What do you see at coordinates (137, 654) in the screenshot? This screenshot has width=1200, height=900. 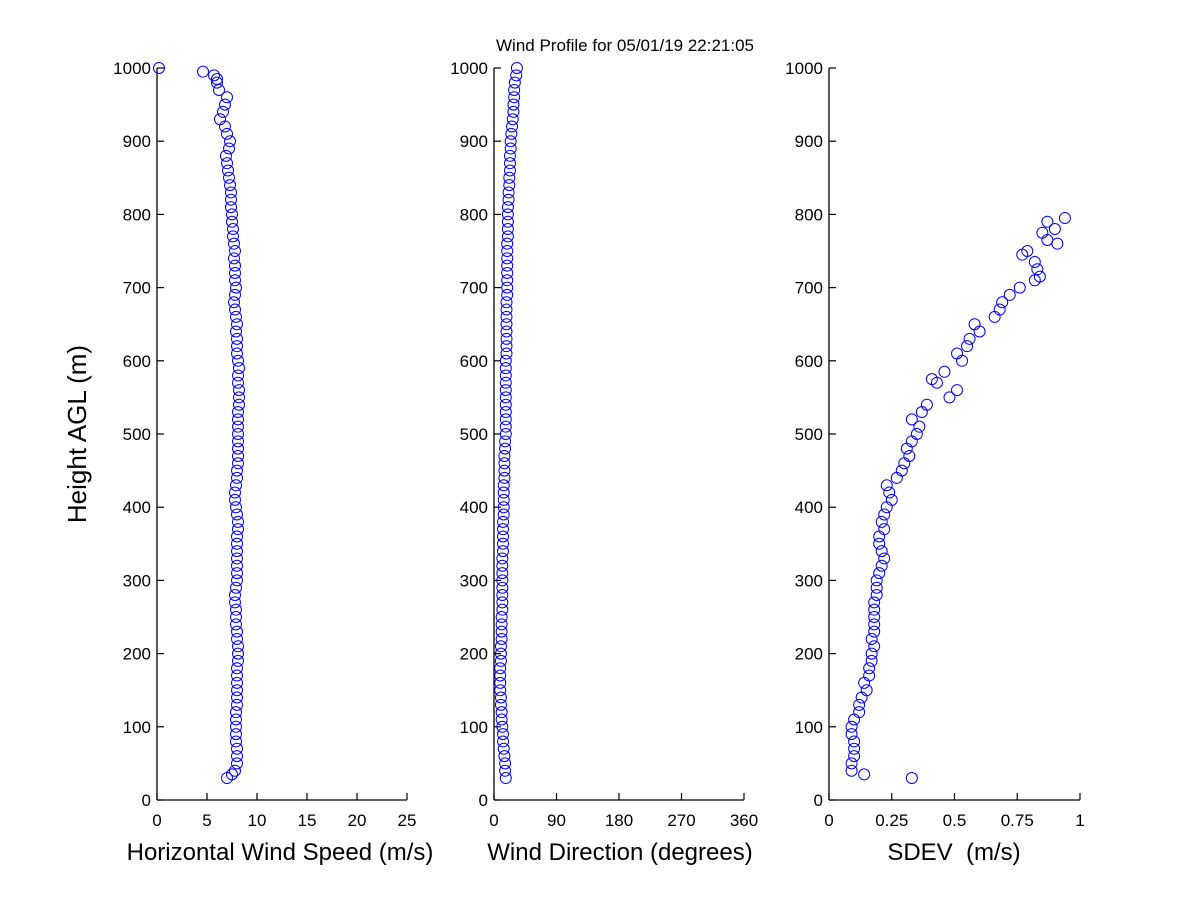 I see `y-tick-label: 200` at bounding box center [137, 654].